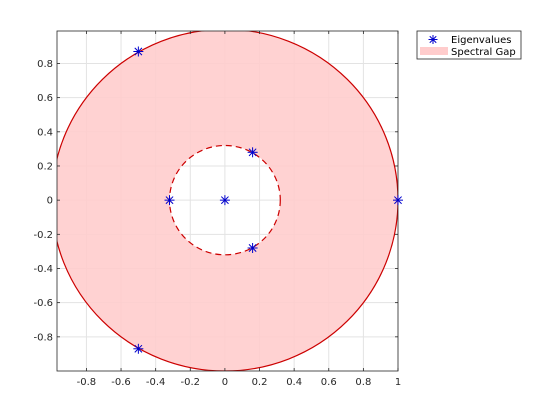 The image size is (560, 420). I want to click on x-tick-label: 0.8, so click(363, 382).